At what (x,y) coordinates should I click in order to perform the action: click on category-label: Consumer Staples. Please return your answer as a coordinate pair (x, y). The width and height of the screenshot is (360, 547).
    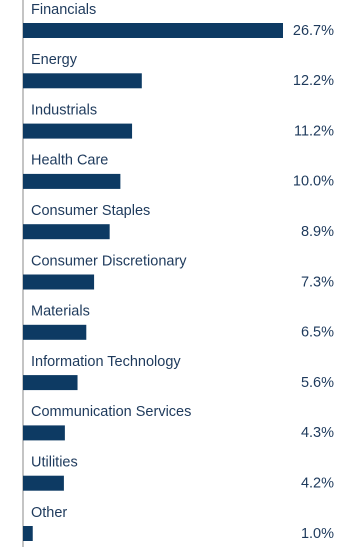
    Looking at the image, I should click on (90, 211).